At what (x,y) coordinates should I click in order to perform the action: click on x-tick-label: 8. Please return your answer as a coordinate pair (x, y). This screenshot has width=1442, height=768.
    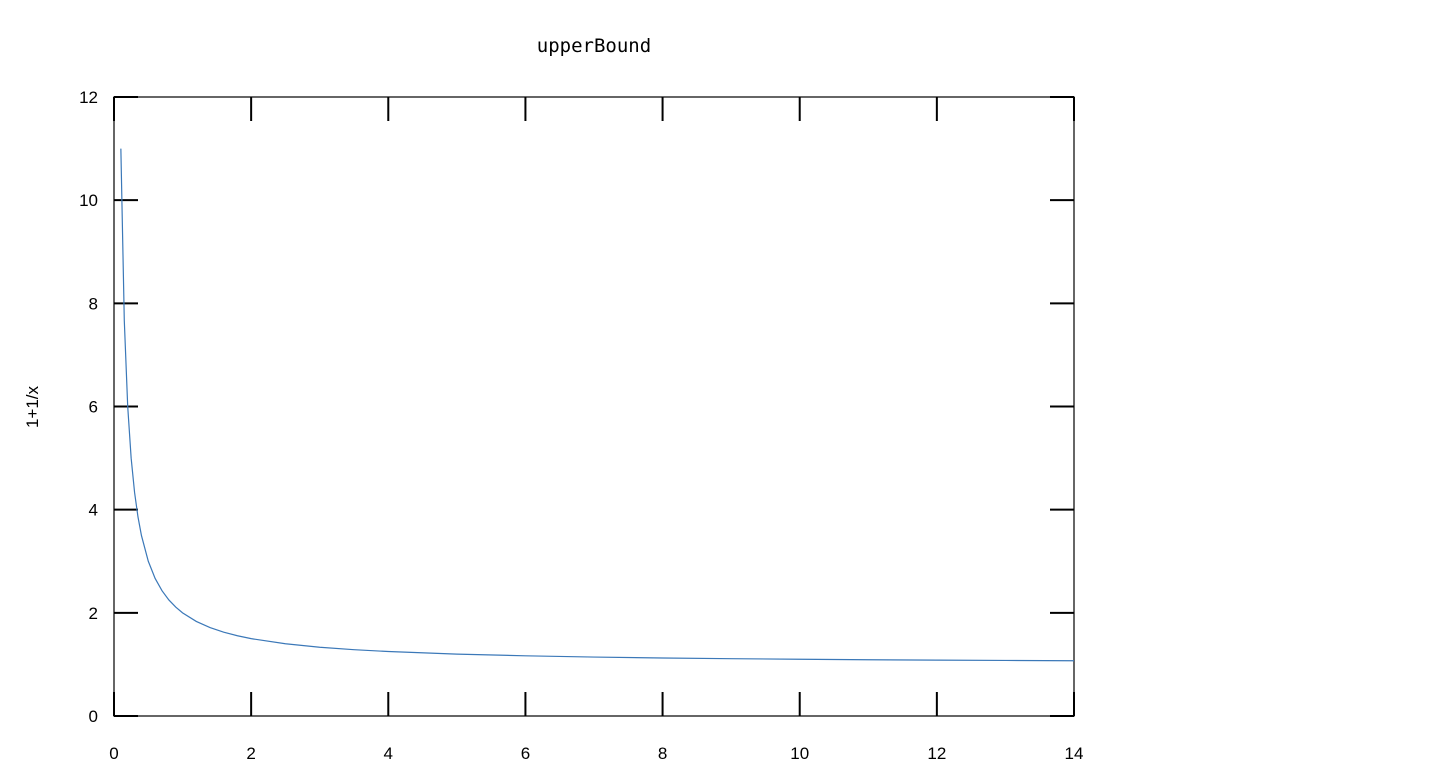
    Looking at the image, I should click on (662, 753).